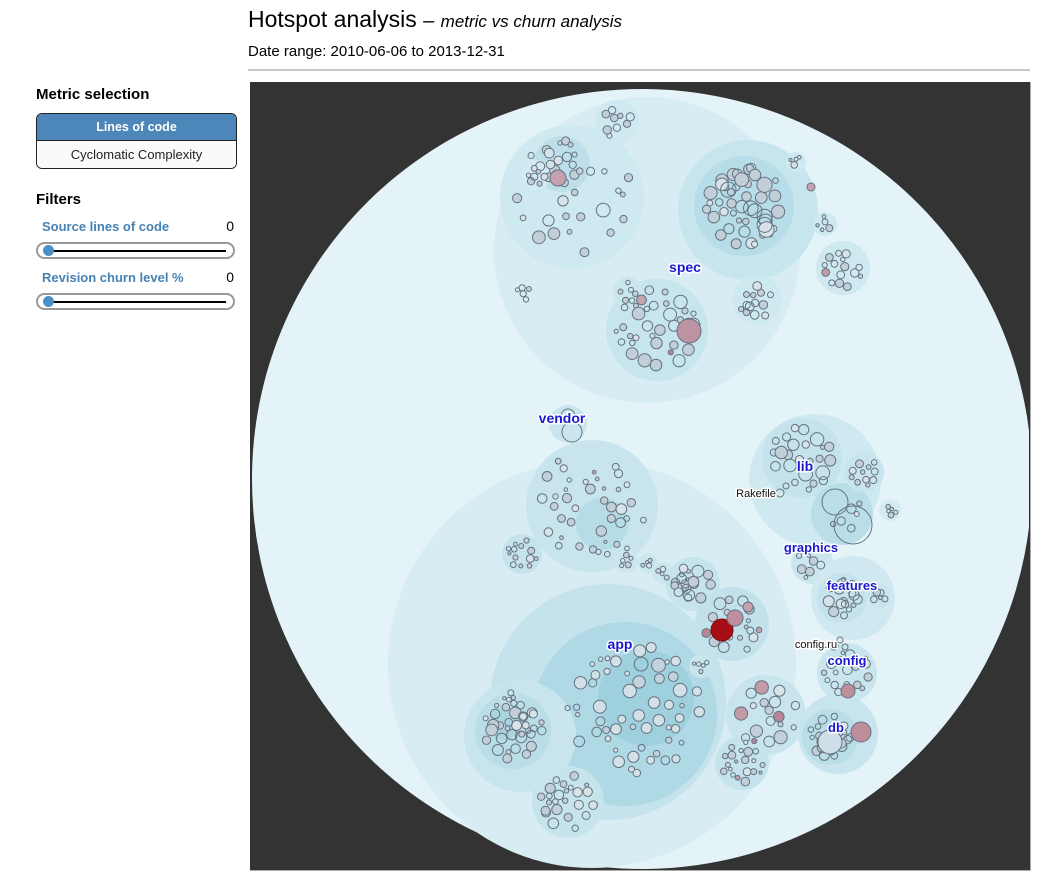  Describe the element at coordinates (136, 154) in the screenshot. I see `metric-button-cyclomatic-complexity: Cyclomatic Complexity` at that location.